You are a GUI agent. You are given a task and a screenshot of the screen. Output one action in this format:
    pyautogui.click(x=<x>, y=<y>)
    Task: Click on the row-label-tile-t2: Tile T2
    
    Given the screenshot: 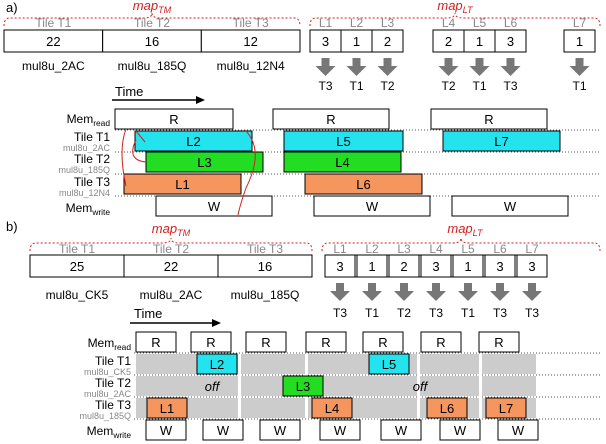 What is the action you would take?
    pyautogui.click(x=92, y=159)
    